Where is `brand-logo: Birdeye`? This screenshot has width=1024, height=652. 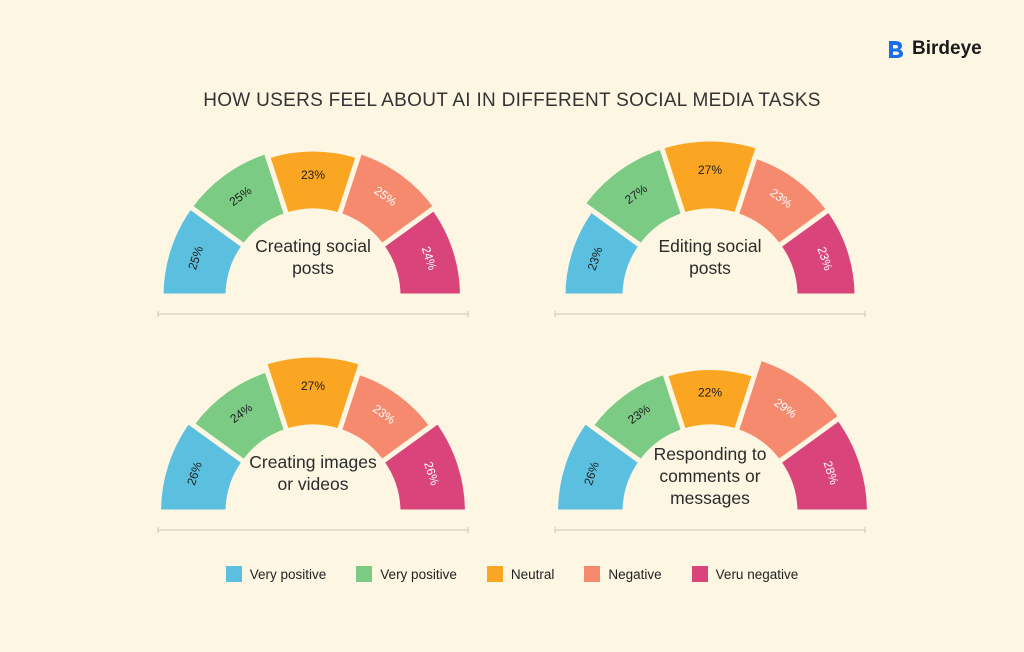 brand-logo: Birdeye is located at coordinates (934, 49).